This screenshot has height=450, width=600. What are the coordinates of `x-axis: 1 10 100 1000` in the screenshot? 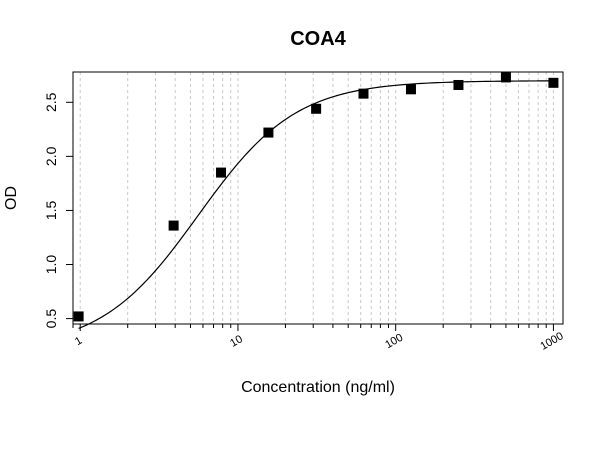 It's located at (319, 338).